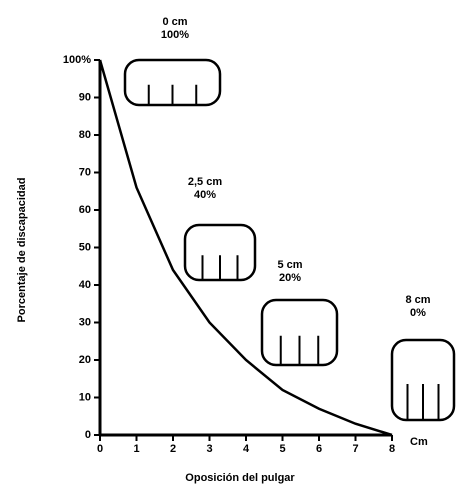 The image size is (460, 492). I want to click on y-tick-label: 60, so click(85, 210).